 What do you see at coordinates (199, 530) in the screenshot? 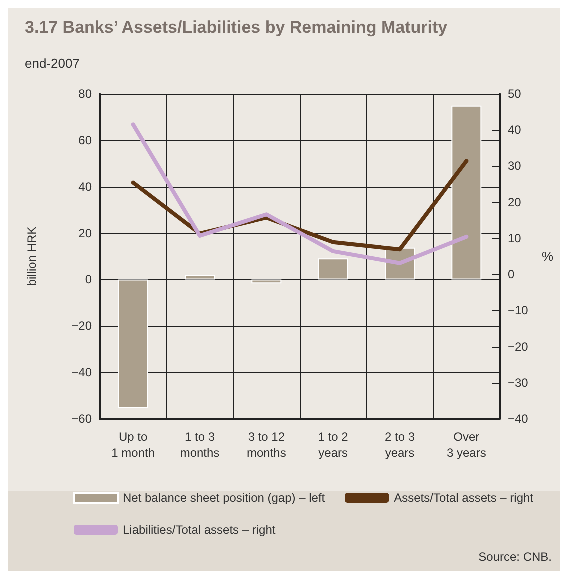
I see `legend-label: Liabilities/Total assets – right` at bounding box center [199, 530].